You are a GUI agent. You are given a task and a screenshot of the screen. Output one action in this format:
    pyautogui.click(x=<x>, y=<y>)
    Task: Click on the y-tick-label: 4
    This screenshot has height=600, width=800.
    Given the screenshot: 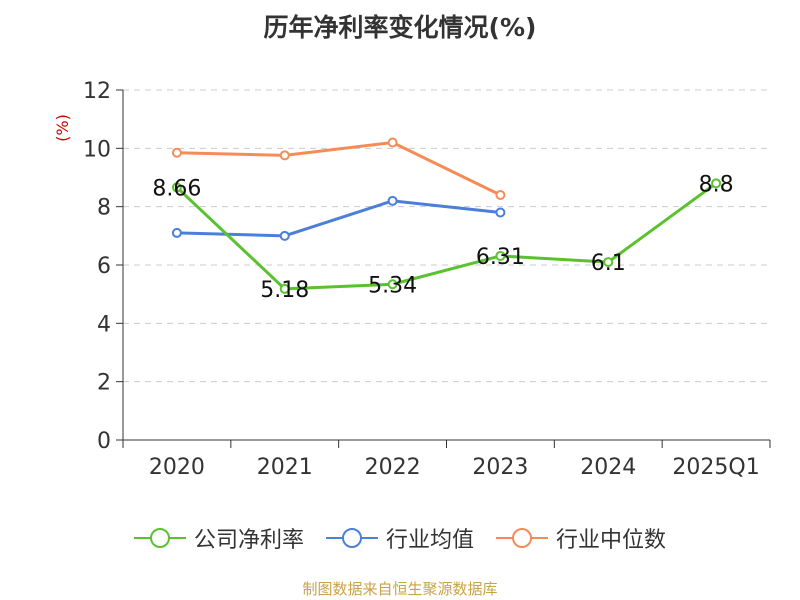 What is the action you would take?
    pyautogui.click(x=104, y=324)
    